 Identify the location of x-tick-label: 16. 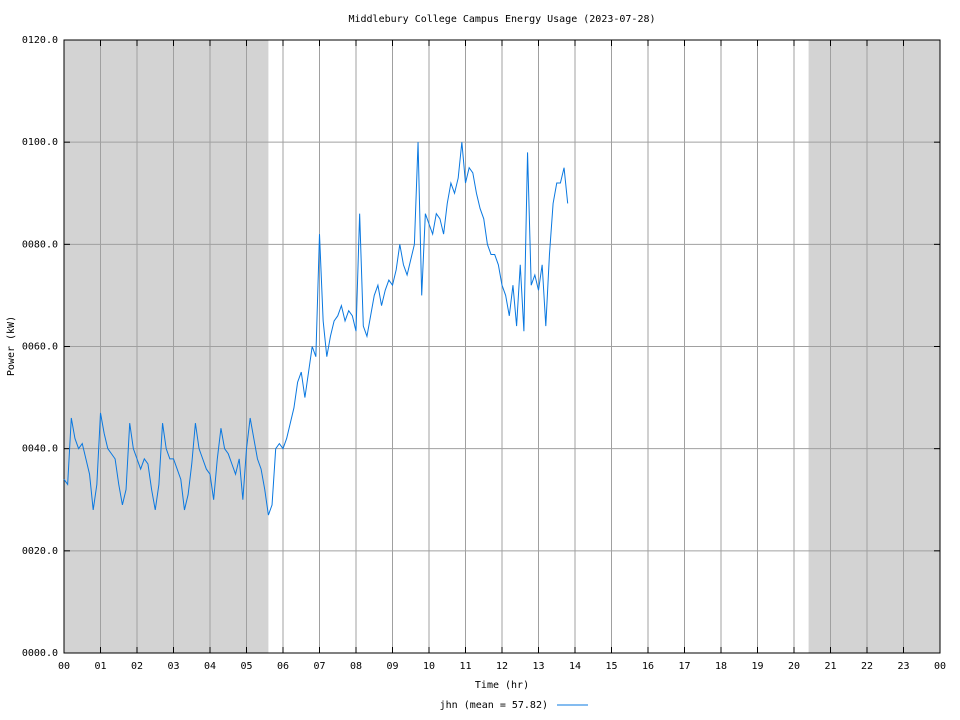
(648, 666).